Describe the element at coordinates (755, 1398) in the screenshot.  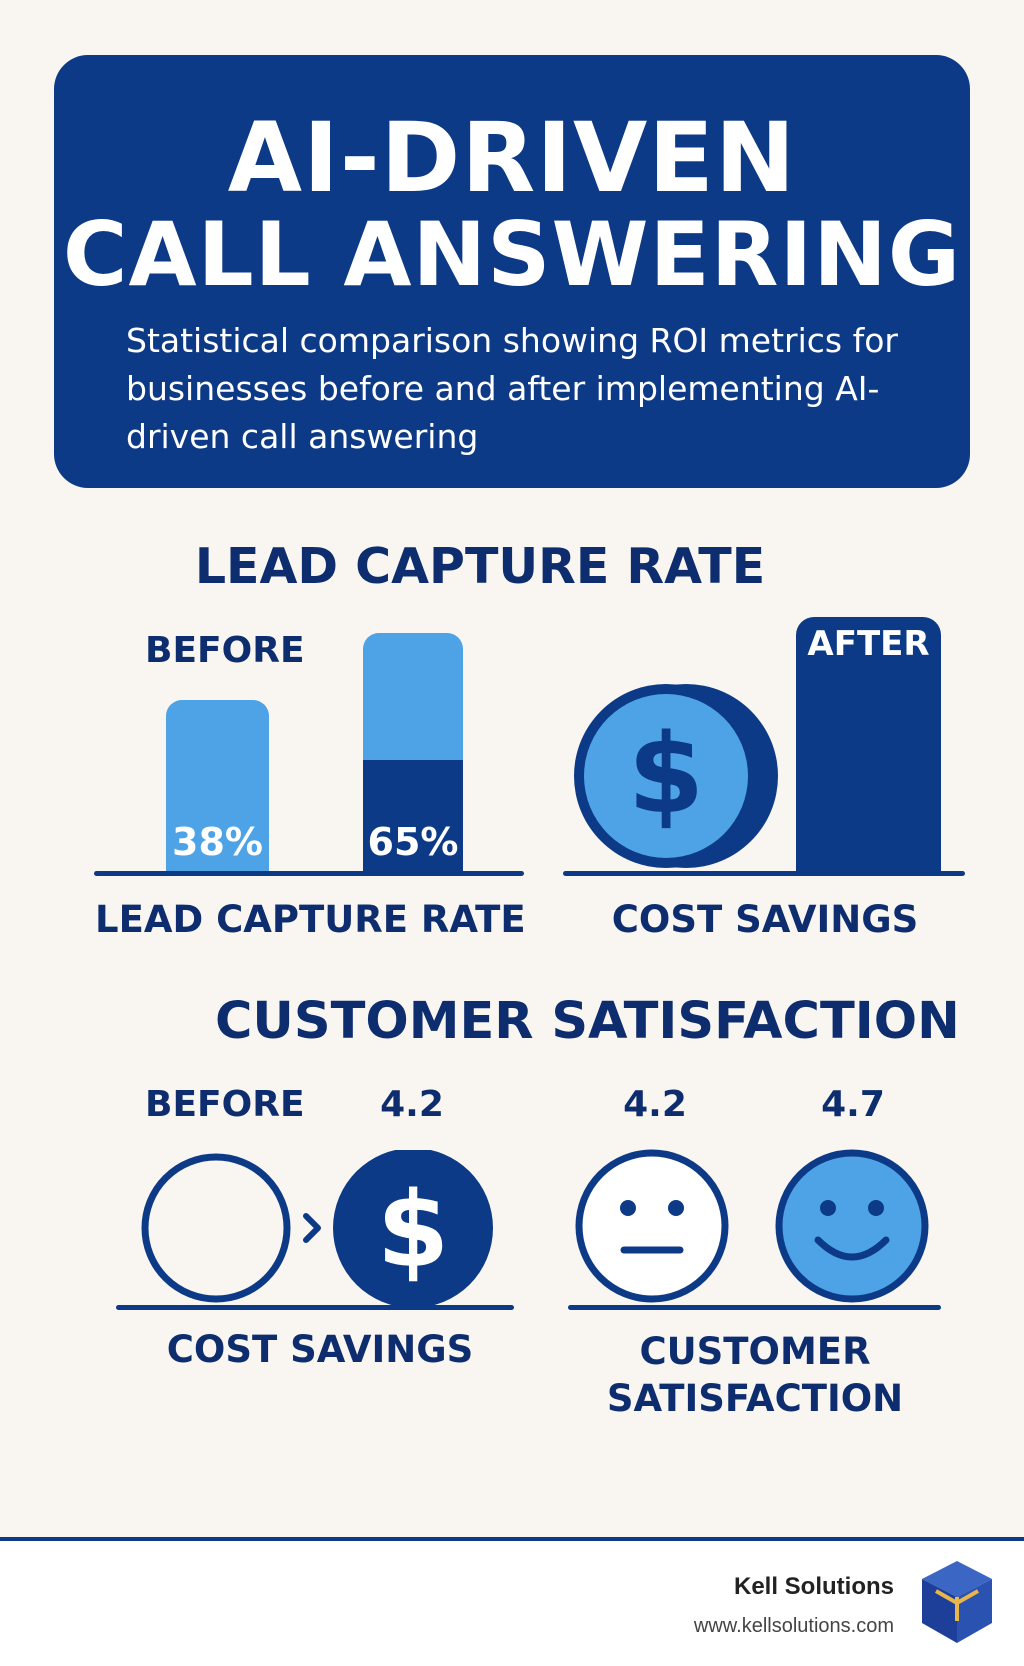
I see `caption-line-2: SATISFACTION` at that location.